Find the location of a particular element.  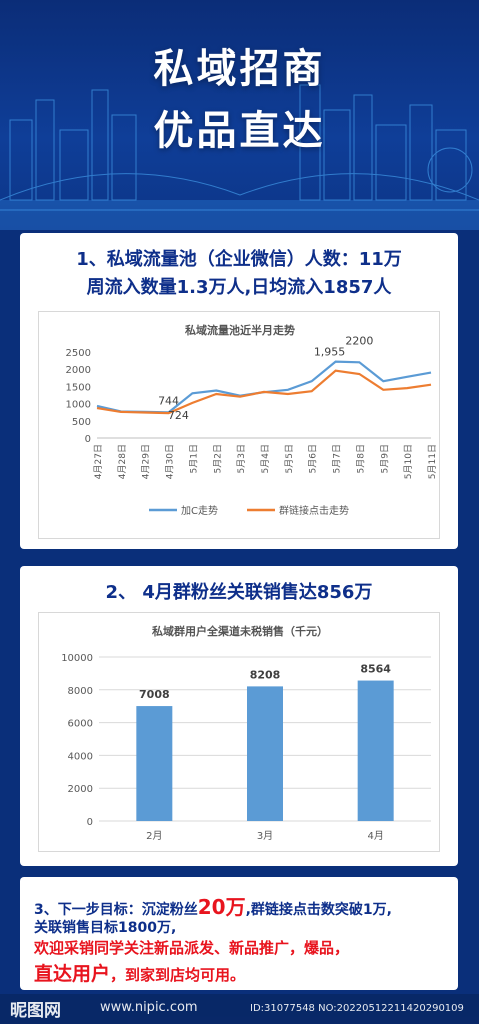

x-tick-label: 4月27日 is located at coordinates (98, 461).